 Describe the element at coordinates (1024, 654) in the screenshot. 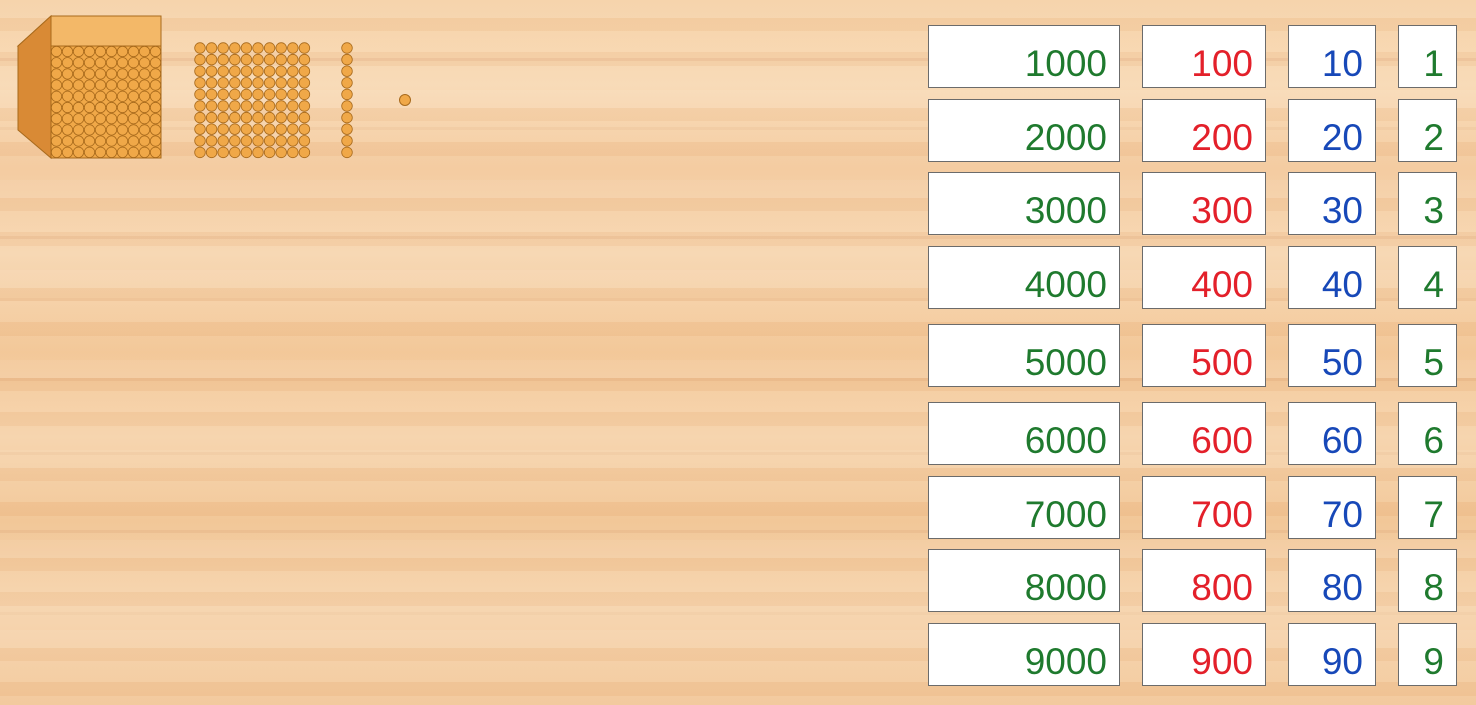

I see `card-thousands: 9000` at that location.